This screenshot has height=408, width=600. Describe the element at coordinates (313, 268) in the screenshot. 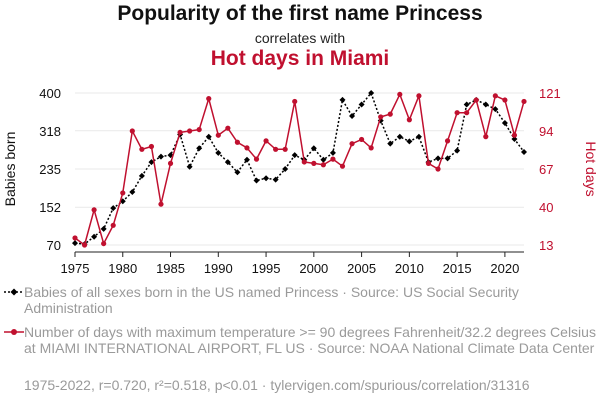

I see `x-tick-label: 2000` at that location.